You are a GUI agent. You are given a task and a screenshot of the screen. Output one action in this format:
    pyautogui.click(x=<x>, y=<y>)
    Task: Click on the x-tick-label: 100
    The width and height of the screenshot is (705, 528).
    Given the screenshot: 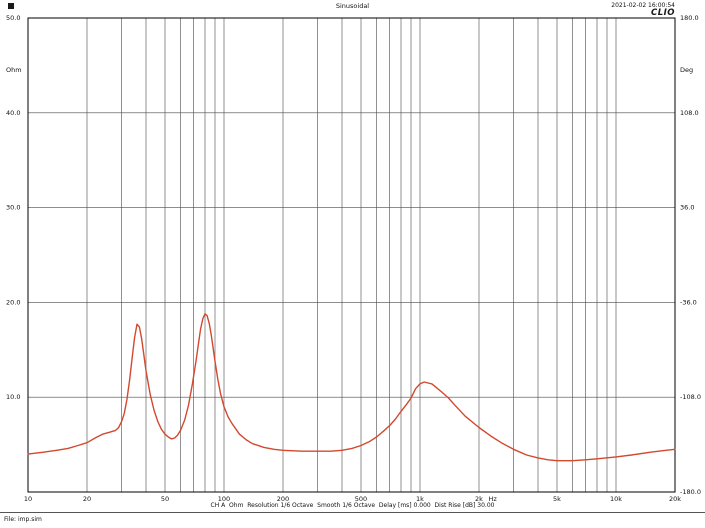 What is the action you would take?
    pyautogui.click(x=224, y=499)
    